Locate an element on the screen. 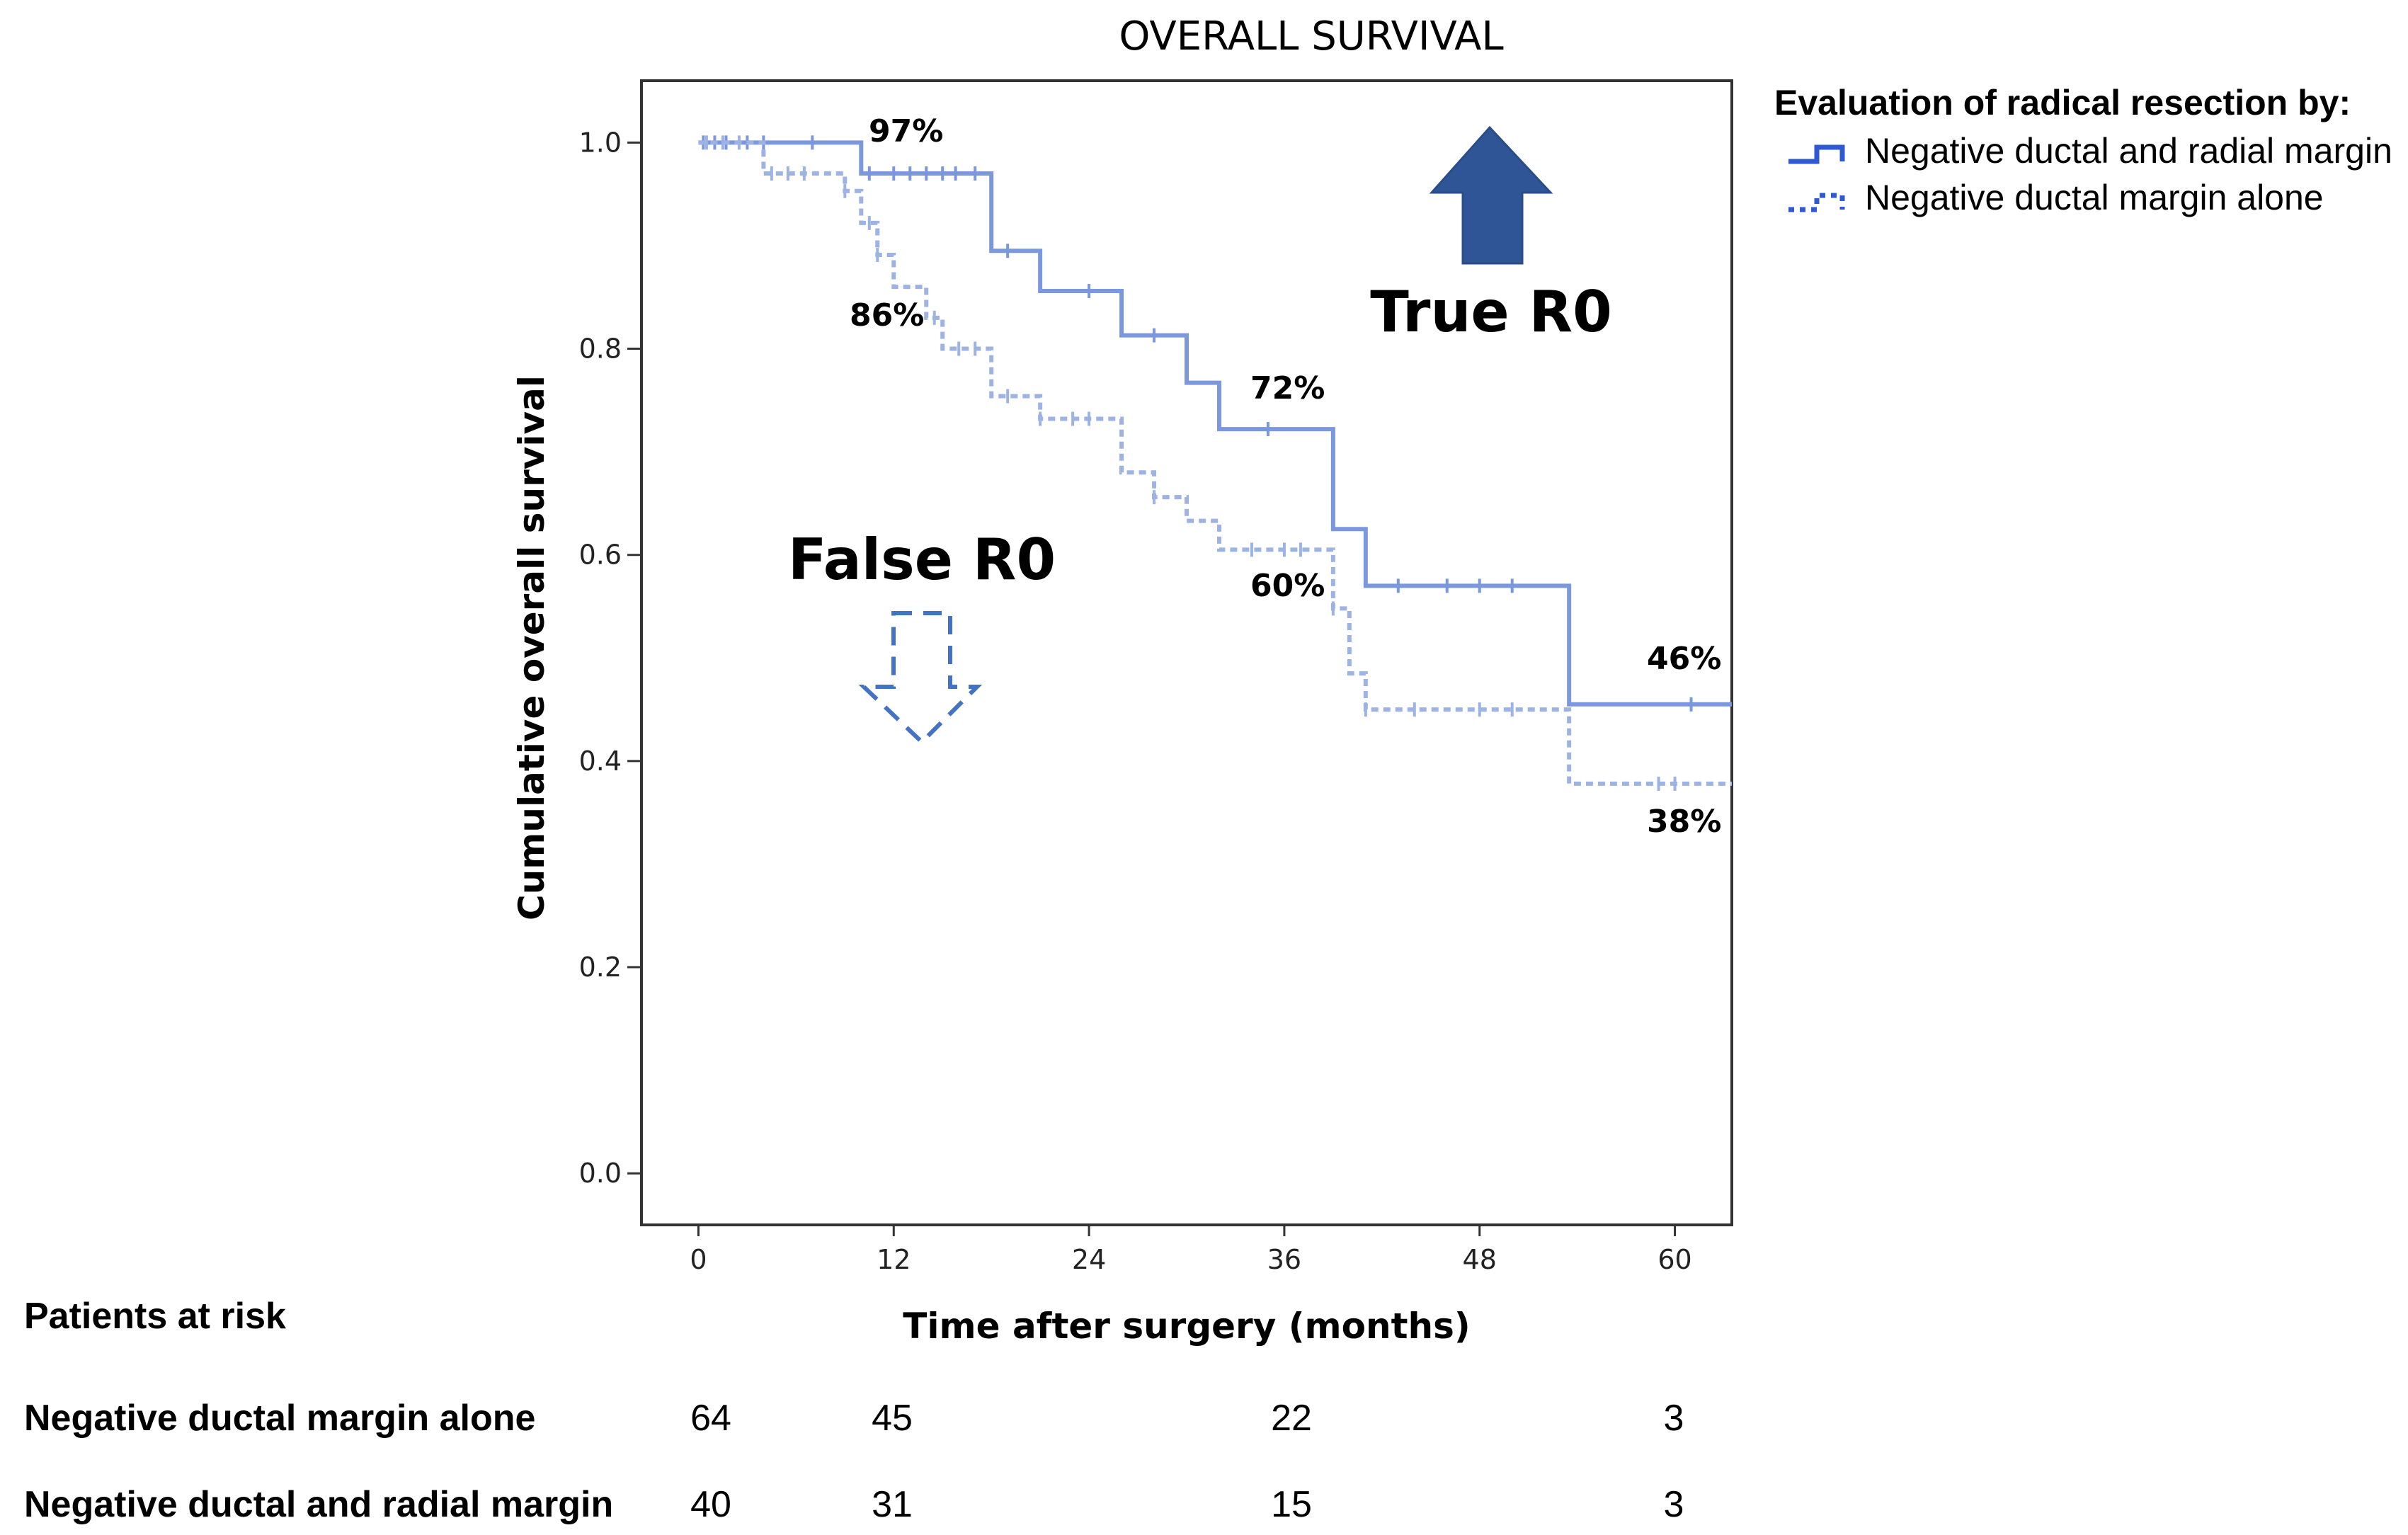 The width and height of the screenshot is (2408, 1535). risk-cell: 31 is located at coordinates (892, 1505).